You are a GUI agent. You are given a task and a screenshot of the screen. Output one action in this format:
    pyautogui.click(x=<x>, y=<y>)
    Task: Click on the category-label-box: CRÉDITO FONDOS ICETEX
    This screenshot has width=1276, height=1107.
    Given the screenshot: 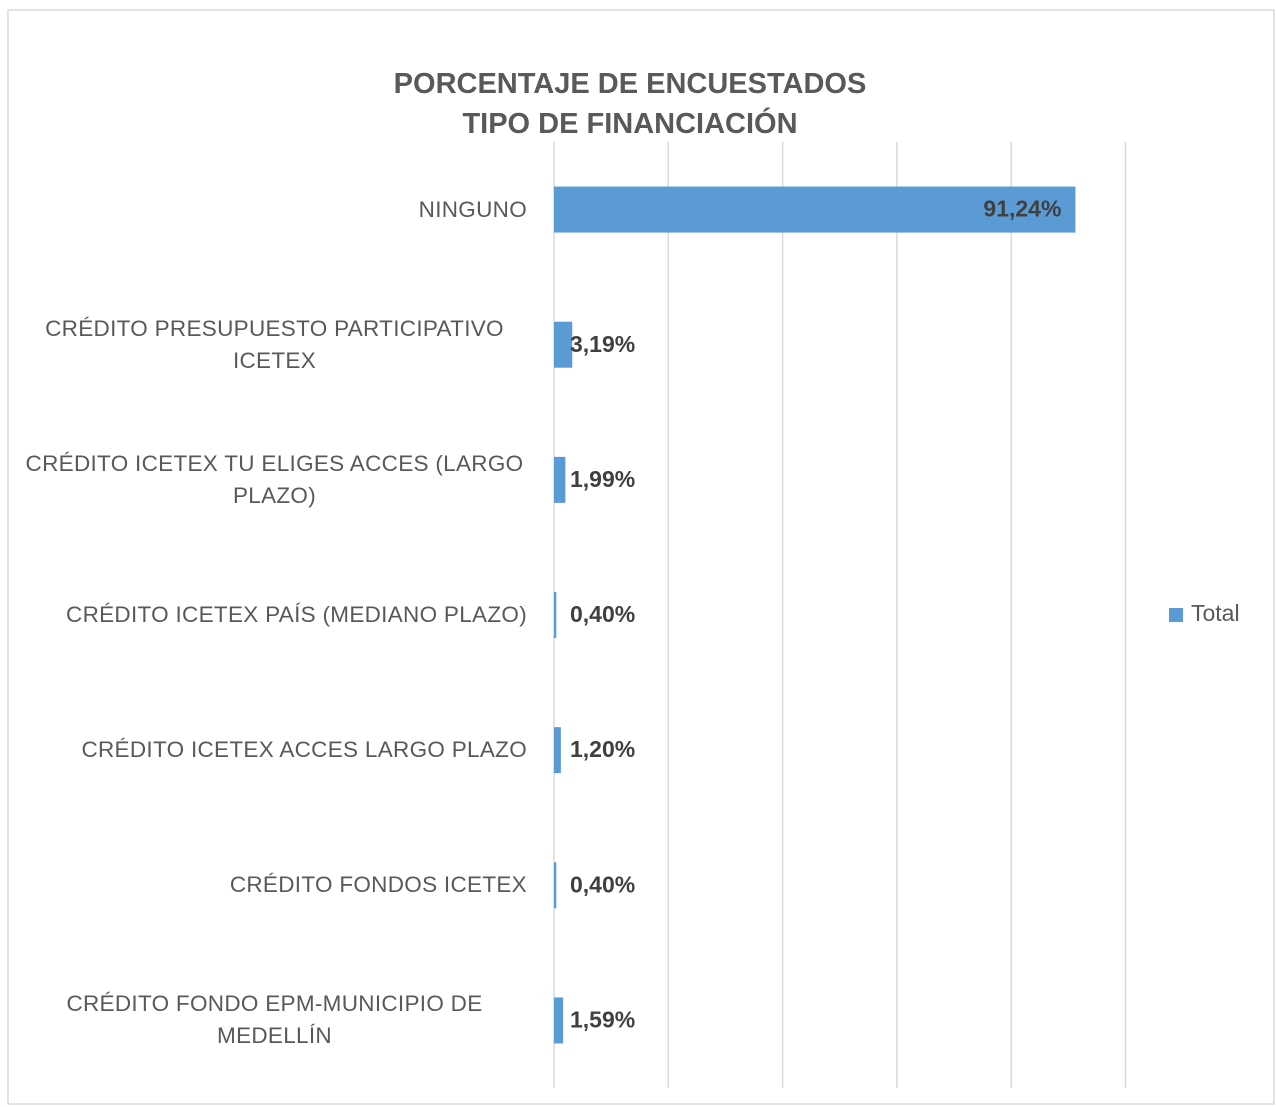 What is the action you would take?
    pyautogui.click(x=267, y=885)
    